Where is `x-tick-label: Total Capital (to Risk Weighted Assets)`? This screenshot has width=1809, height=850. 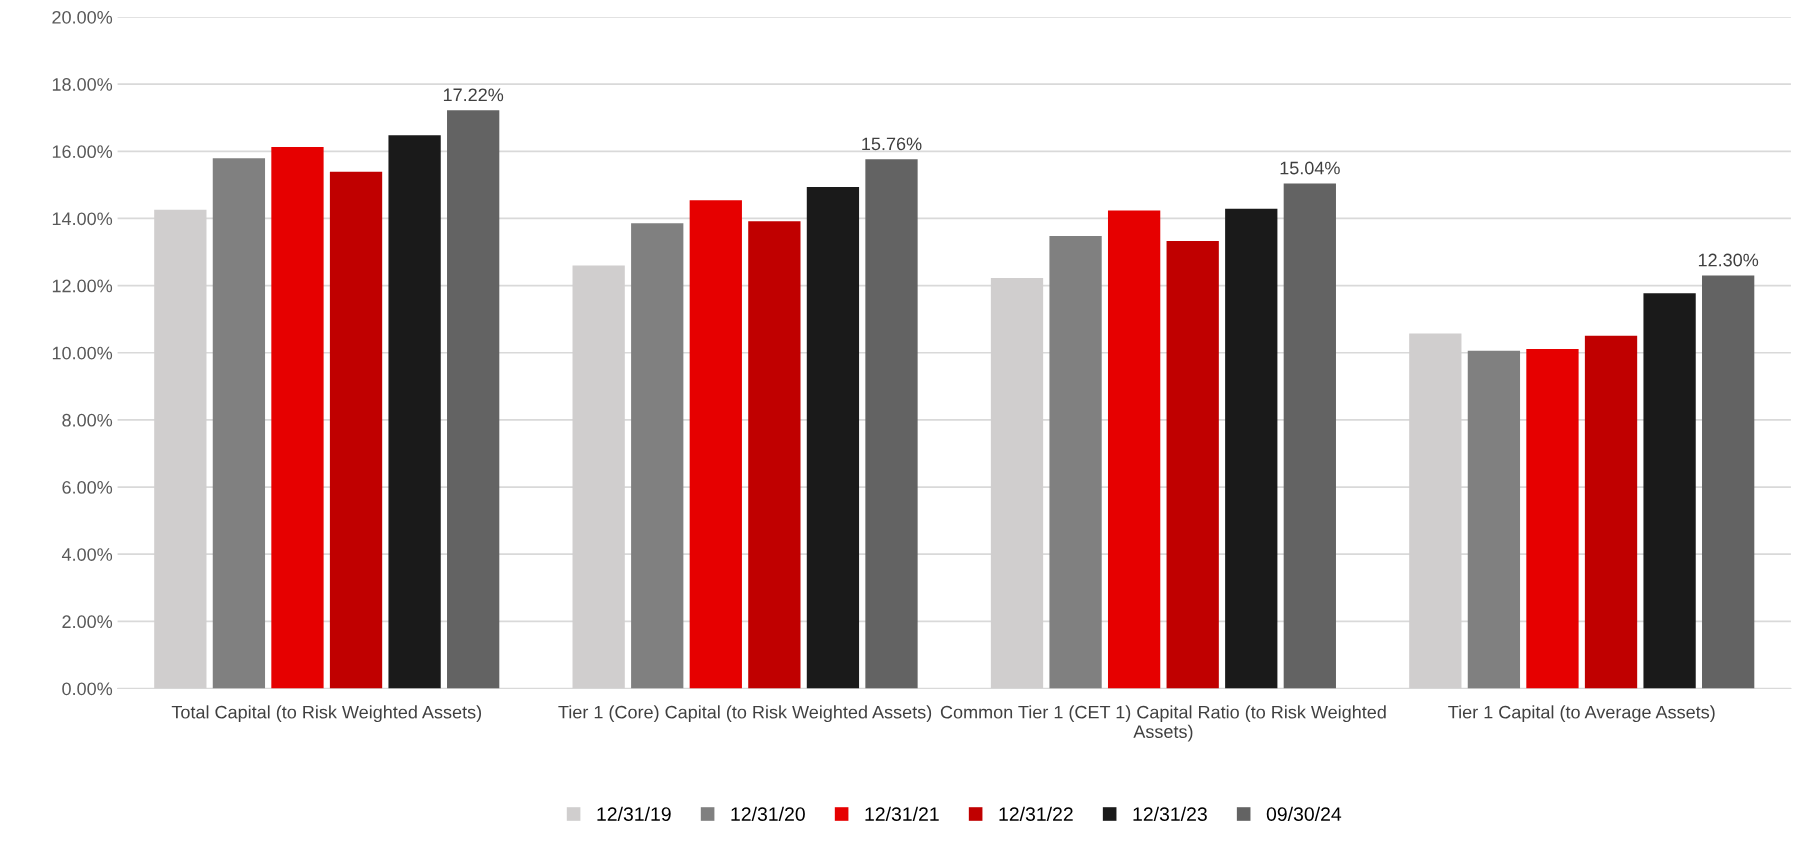
x-tick-label: Total Capital (to Risk Weighted Assets) is located at coordinates (326, 714).